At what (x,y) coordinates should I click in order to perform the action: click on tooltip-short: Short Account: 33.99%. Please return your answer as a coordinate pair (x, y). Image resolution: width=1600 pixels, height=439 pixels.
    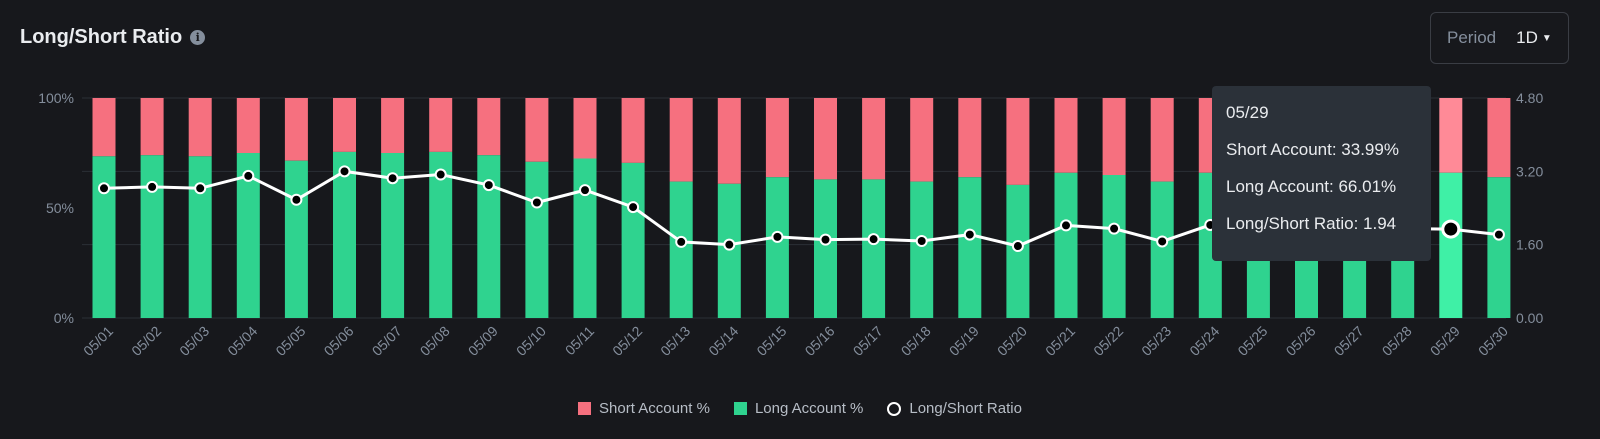
    Looking at the image, I should click on (1312, 149).